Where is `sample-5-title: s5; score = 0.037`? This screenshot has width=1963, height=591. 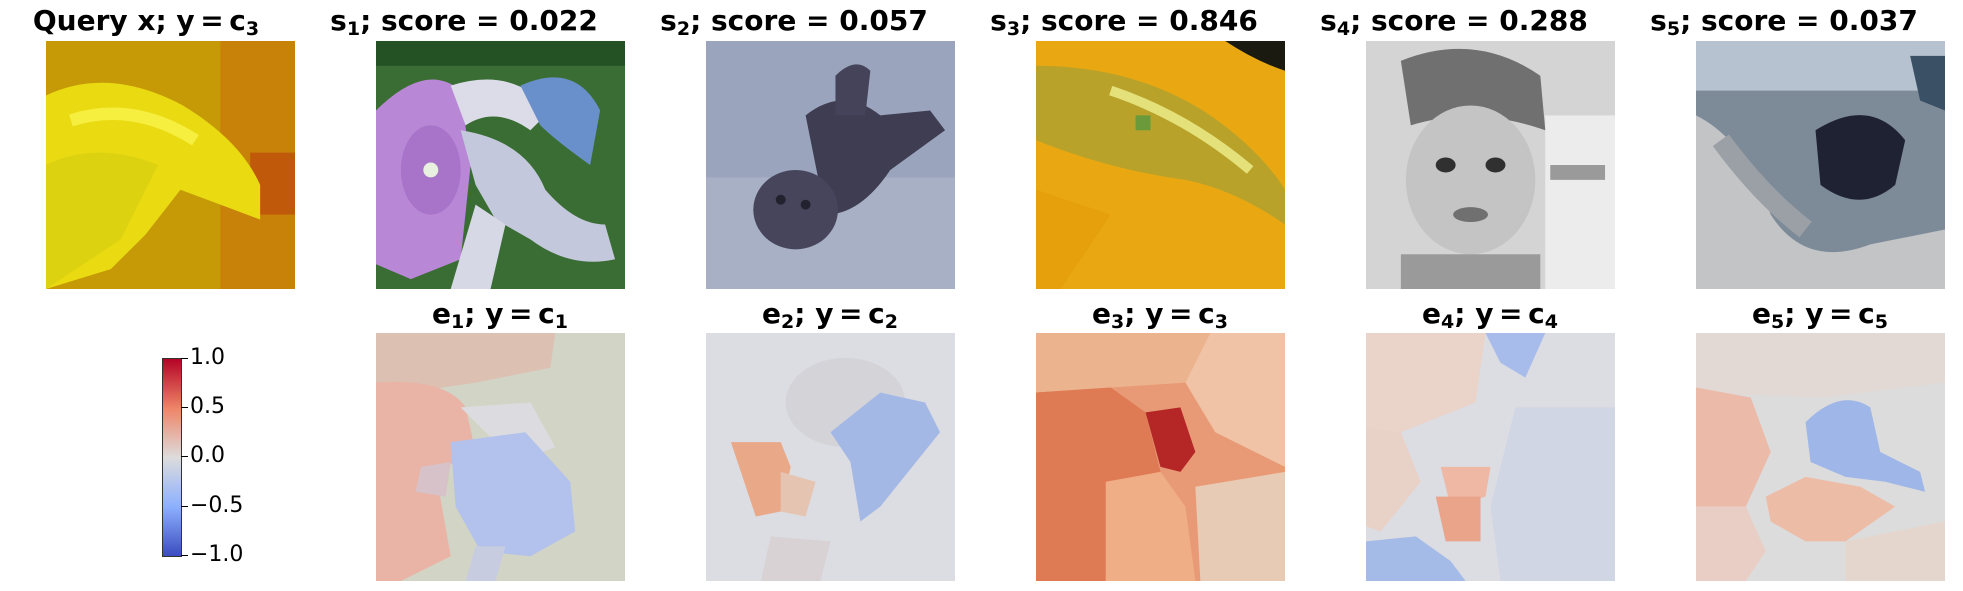 sample-5-title: s5; score = 0.037 is located at coordinates (1784, 22).